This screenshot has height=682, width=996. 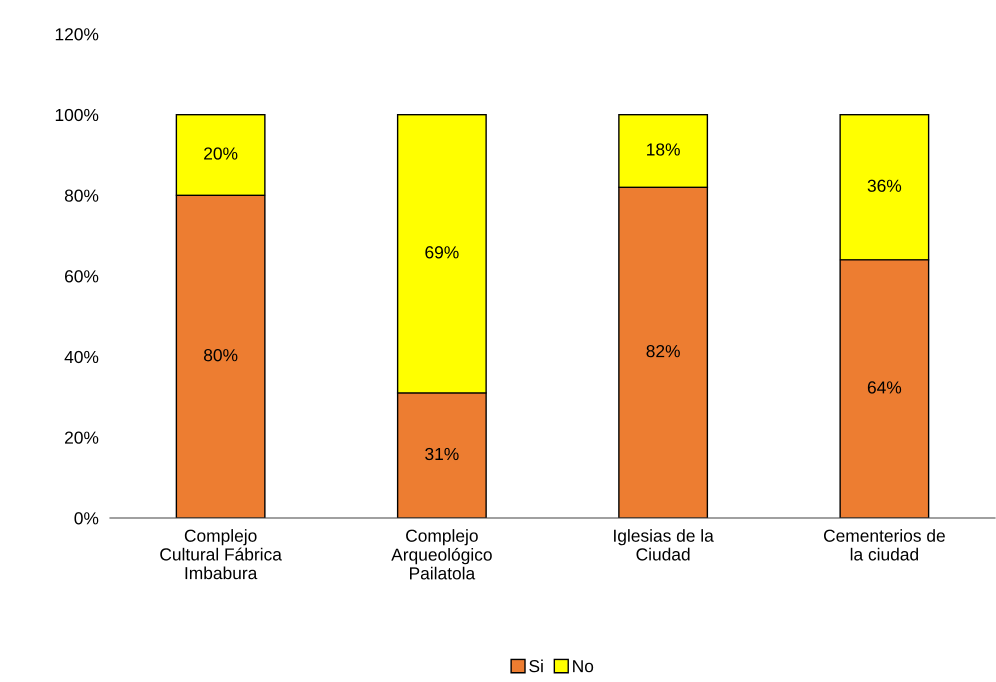 I want to click on data-label: 64%, so click(x=885, y=387).